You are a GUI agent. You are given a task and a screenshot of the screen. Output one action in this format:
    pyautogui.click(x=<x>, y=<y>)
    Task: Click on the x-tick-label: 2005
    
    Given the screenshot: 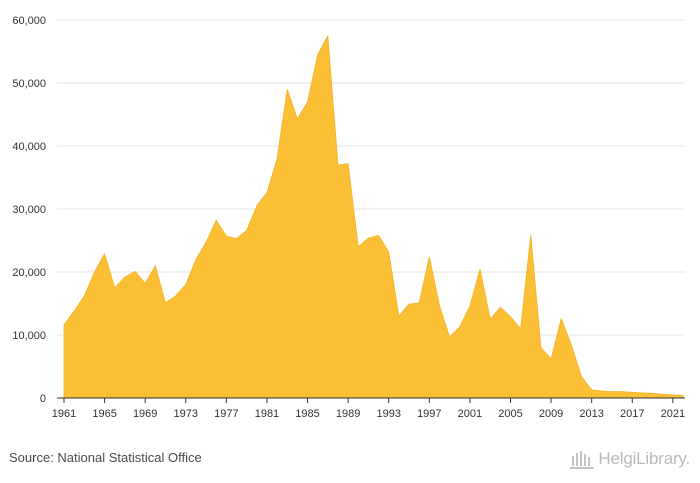 What is the action you would take?
    pyautogui.click(x=510, y=414)
    